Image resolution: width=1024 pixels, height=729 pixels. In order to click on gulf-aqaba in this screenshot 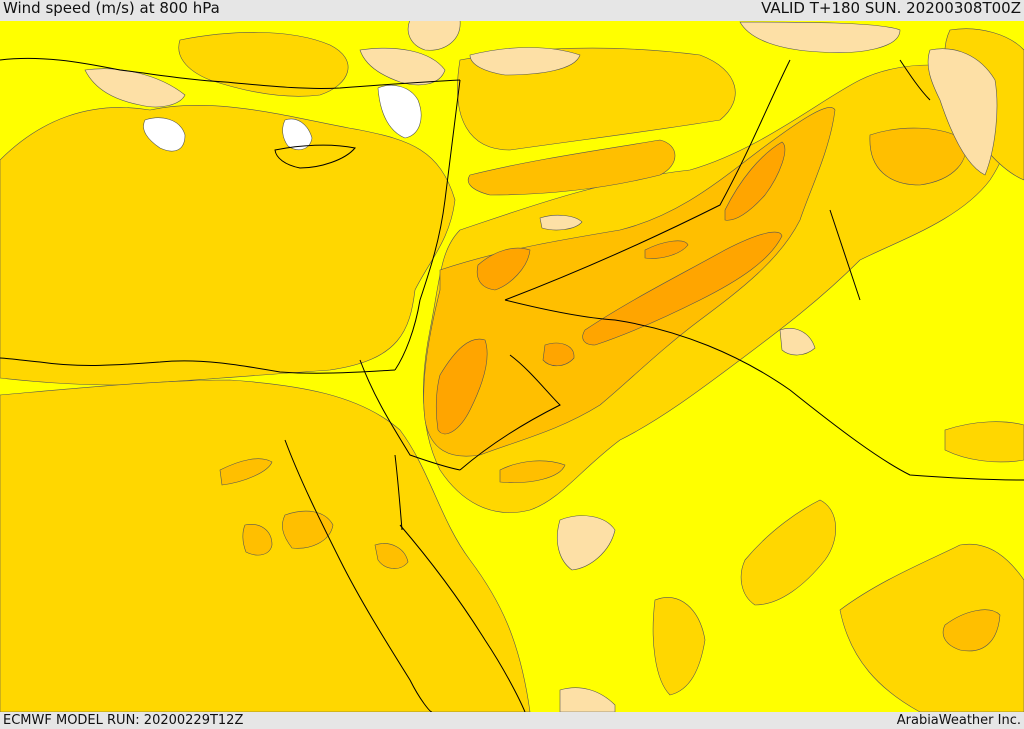, I will do `click(398, 492)`.